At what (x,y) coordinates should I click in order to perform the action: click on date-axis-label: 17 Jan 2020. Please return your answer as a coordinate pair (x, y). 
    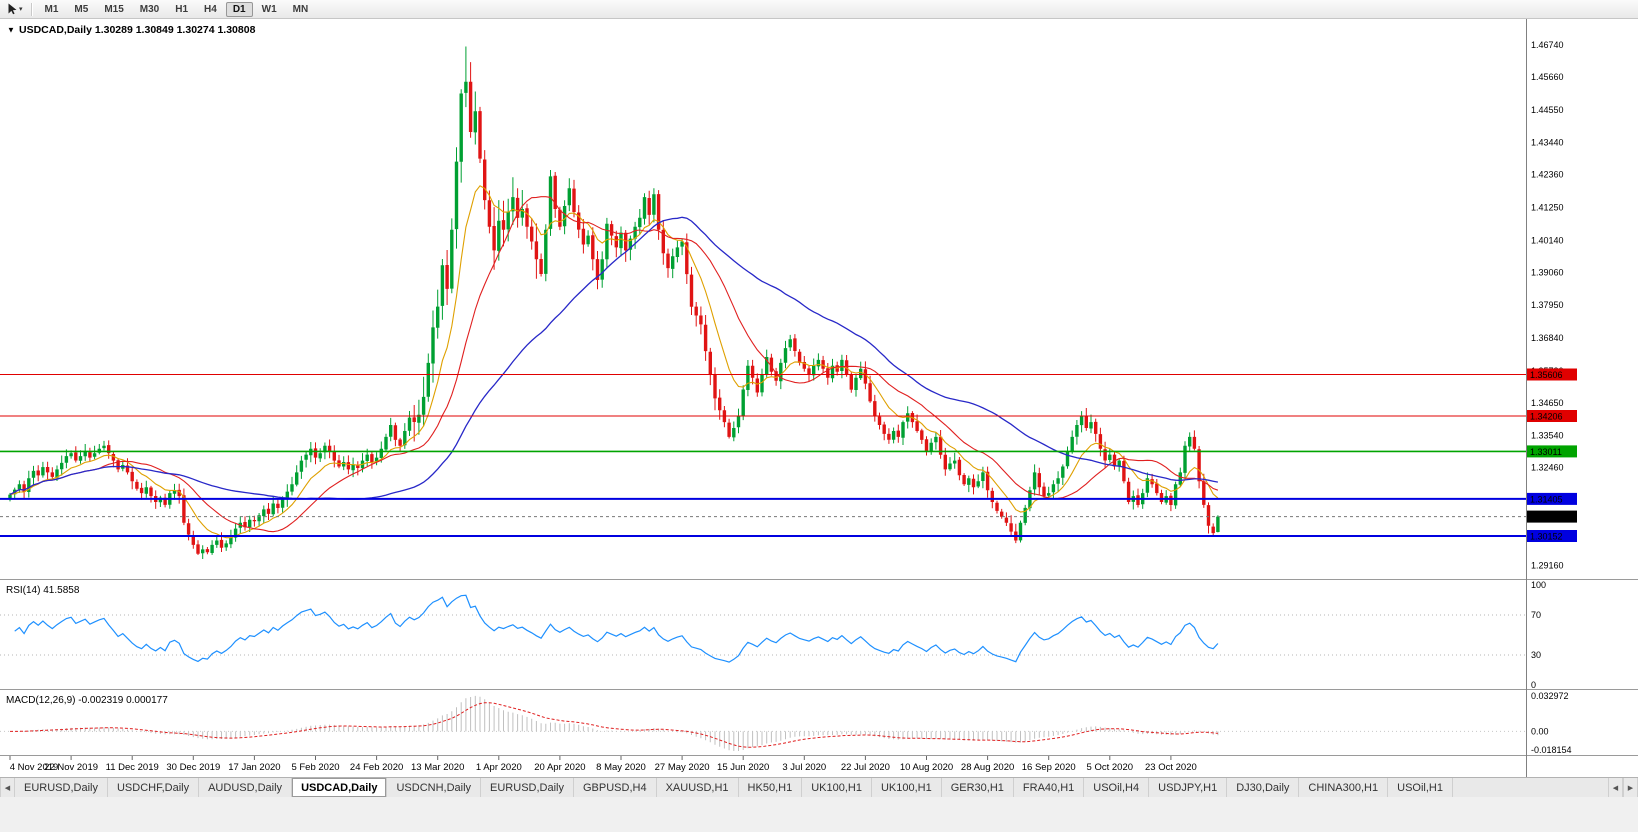
    Looking at the image, I should click on (254, 767).